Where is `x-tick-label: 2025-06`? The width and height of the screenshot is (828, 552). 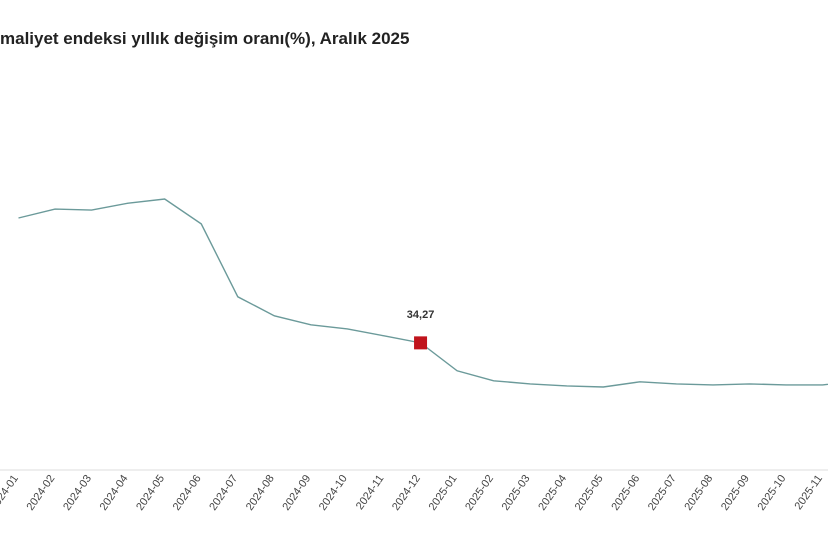 x-tick-label: 2025-06 is located at coordinates (625, 493).